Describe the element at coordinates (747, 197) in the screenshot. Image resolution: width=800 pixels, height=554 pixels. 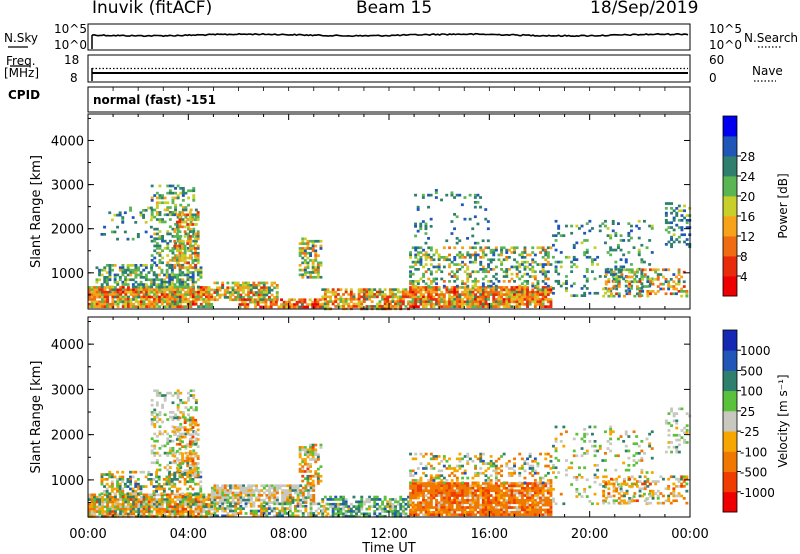
I see `power-colorbar-tick-label: 20` at that location.